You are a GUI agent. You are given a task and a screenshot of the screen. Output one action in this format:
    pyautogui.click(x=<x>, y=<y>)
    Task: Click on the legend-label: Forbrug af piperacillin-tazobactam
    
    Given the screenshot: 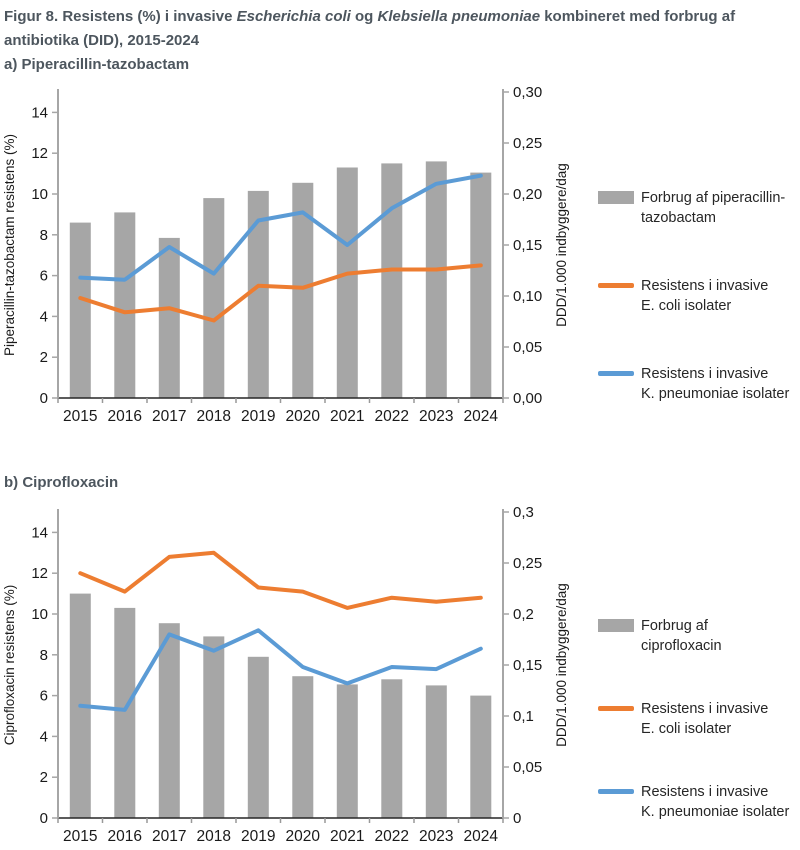 What is the action you would take?
    pyautogui.click(x=713, y=208)
    